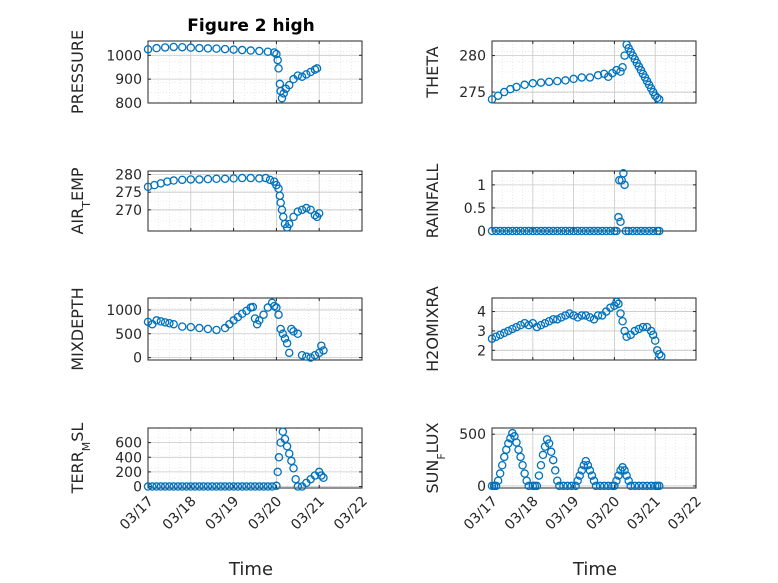  What do you see at coordinates (432, 329) in the screenshot?
I see `y-axis-label: H2OMIXRA` at bounding box center [432, 329].